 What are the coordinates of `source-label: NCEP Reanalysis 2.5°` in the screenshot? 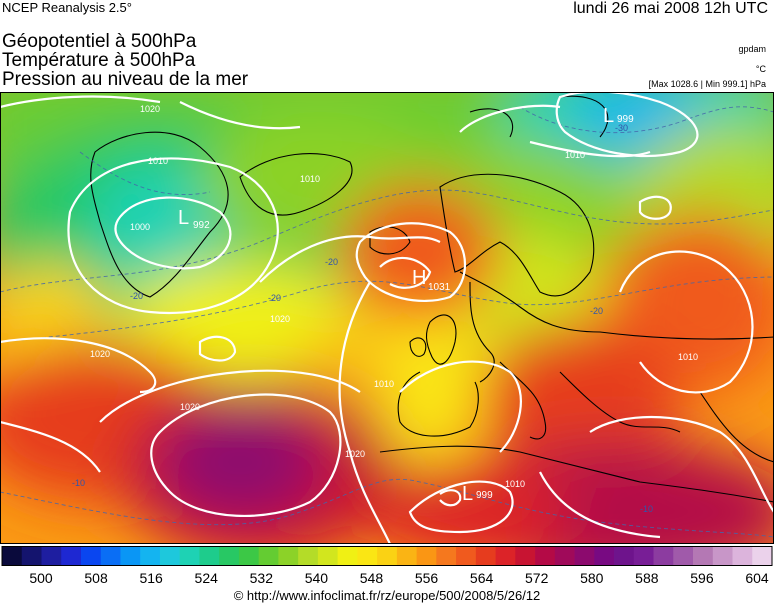 It's located at (67, 7).